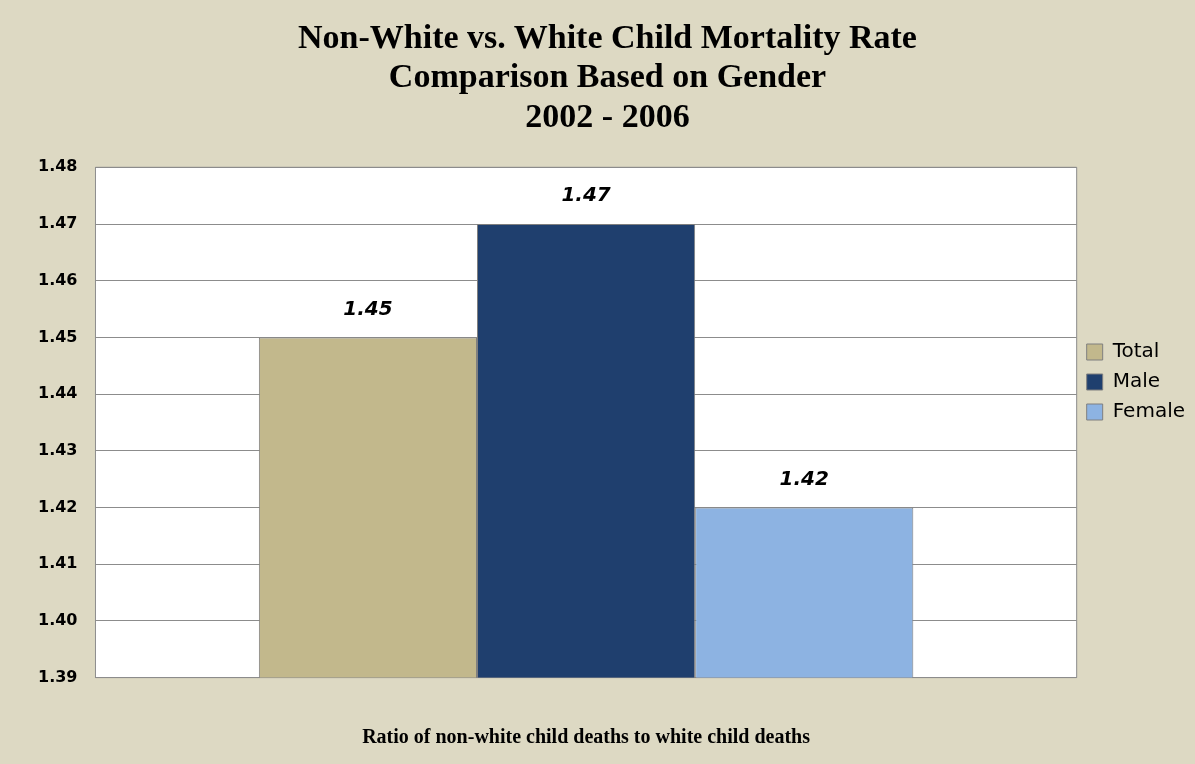 Image resolution: width=1195 pixels, height=764 pixels. What do you see at coordinates (57, 166) in the screenshot?
I see `y-tick-label: 1.48` at bounding box center [57, 166].